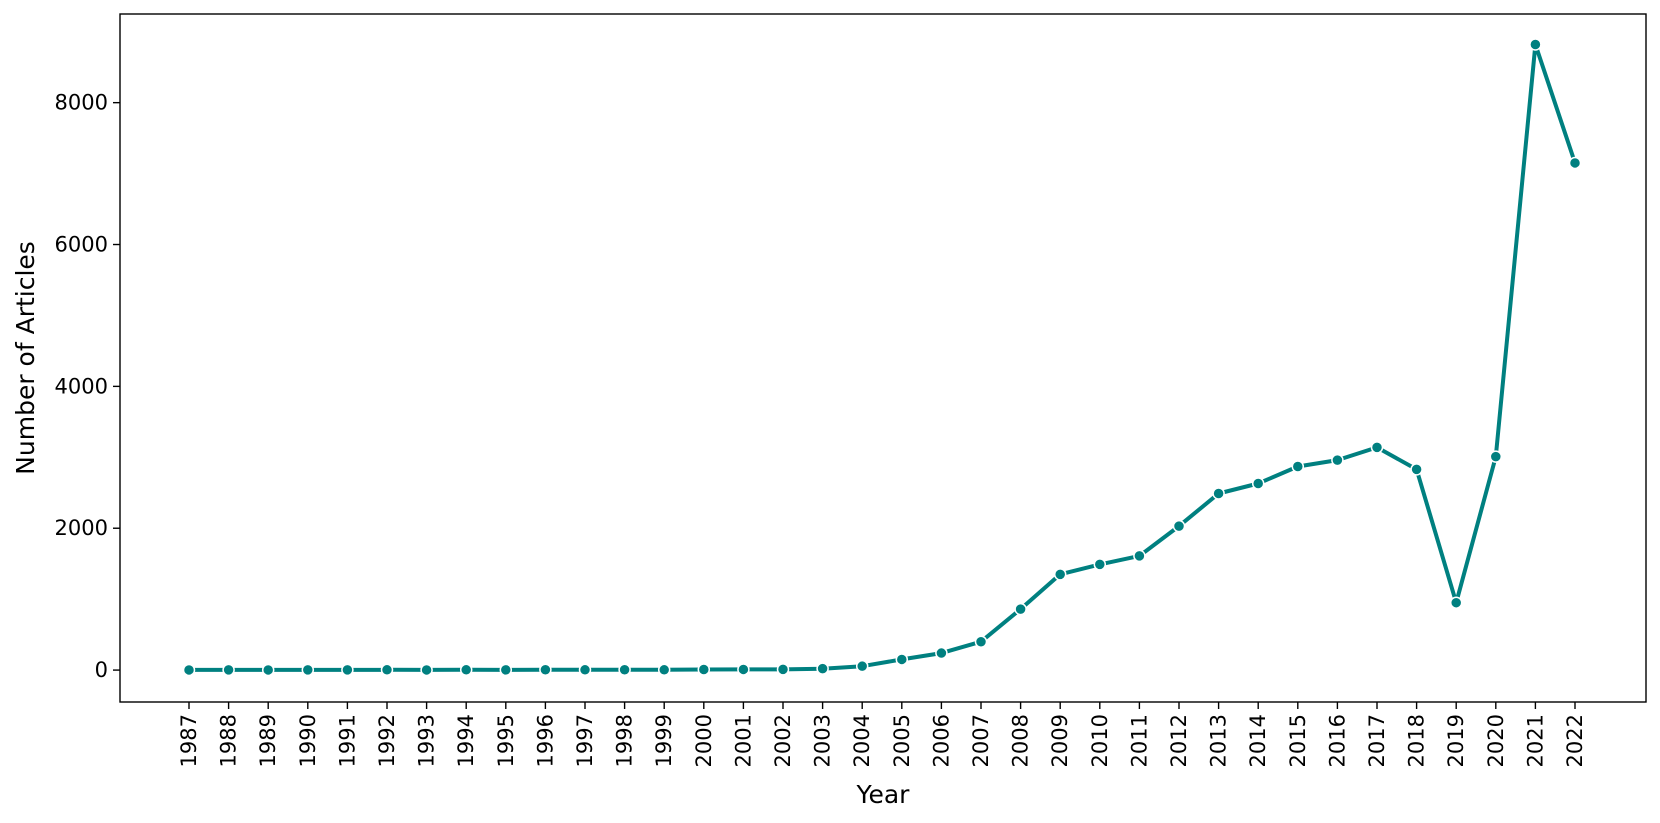 The height and width of the screenshot is (823, 1660). Describe the element at coordinates (427, 740) in the screenshot. I see `x-tick-label: 1993` at that location.